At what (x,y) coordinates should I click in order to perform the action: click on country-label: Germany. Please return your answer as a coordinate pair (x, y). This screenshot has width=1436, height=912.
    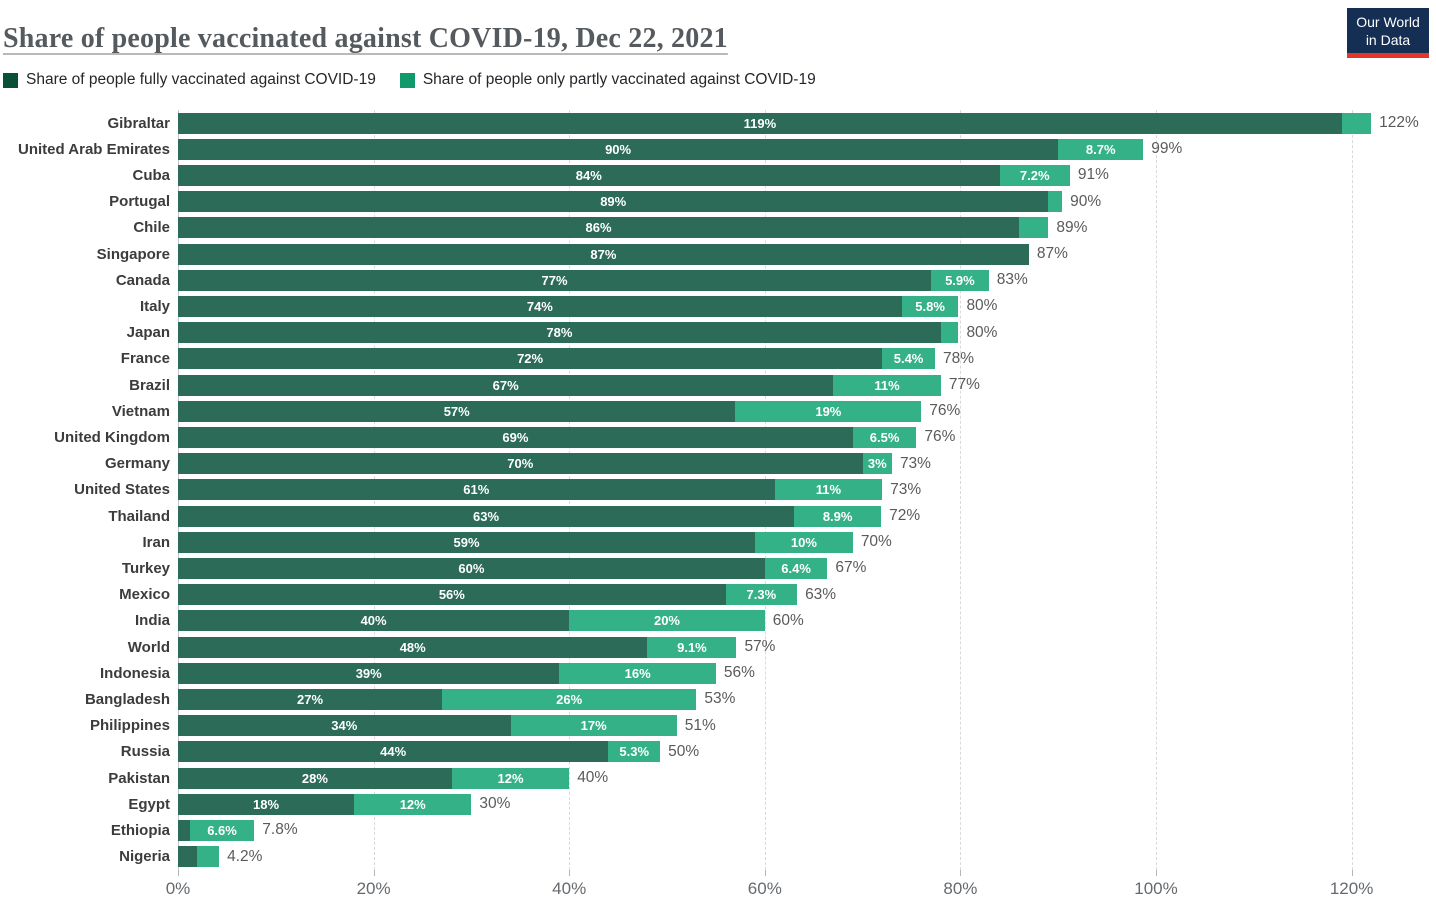
    Looking at the image, I should click on (137, 464).